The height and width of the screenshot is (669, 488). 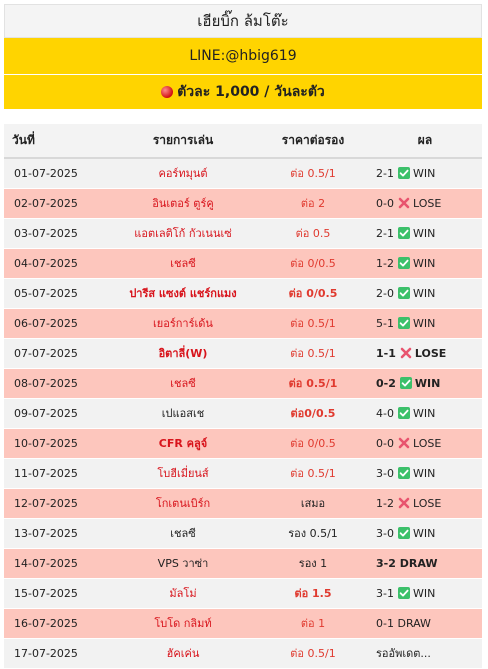 I want to click on result-score: 3-1, so click(x=385, y=593).